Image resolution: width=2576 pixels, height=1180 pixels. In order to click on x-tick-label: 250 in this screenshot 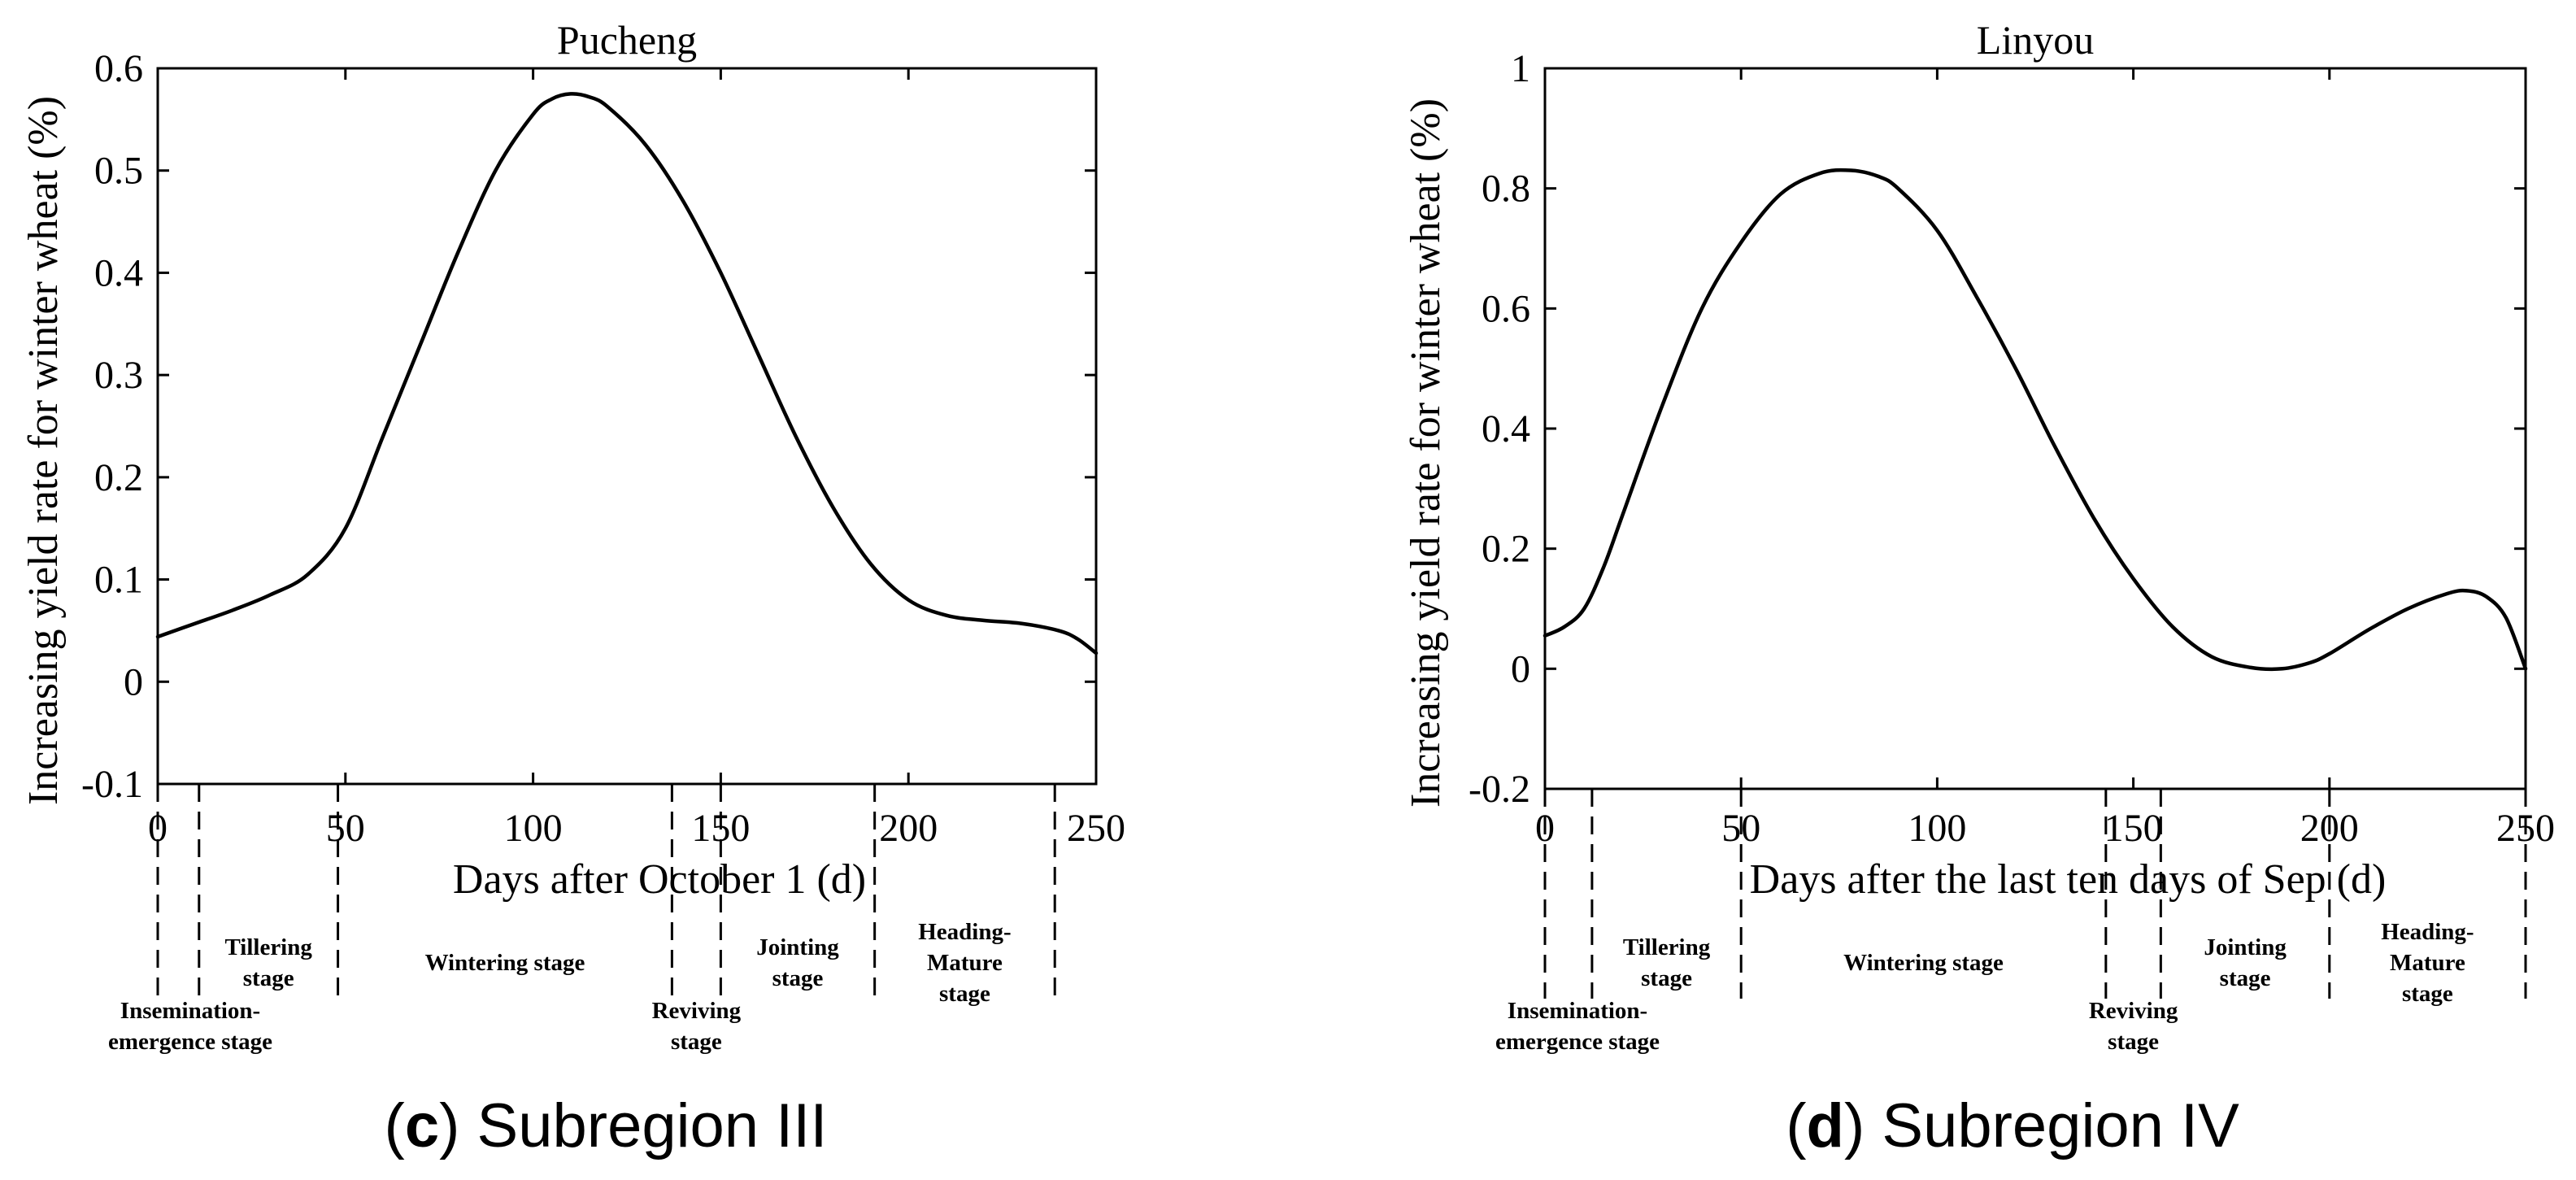, I will do `click(1096, 829)`.